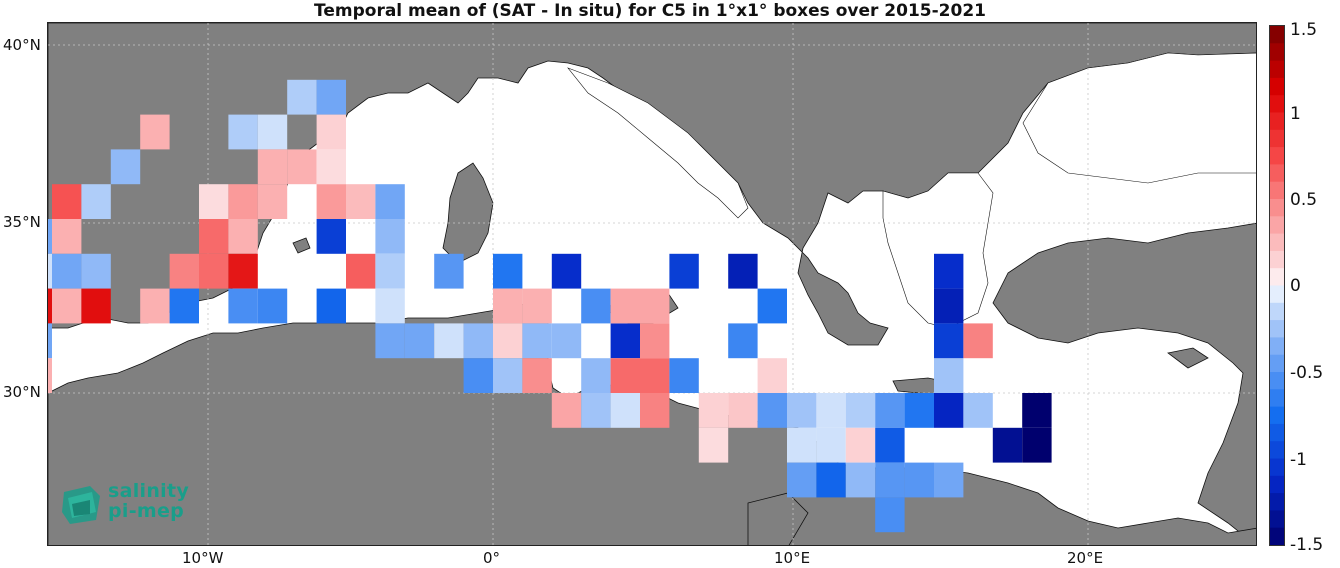 The height and width of the screenshot is (568, 1340). What do you see at coordinates (778, 518) in the screenshot?
I see `gulf-sidra` at bounding box center [778, 518].